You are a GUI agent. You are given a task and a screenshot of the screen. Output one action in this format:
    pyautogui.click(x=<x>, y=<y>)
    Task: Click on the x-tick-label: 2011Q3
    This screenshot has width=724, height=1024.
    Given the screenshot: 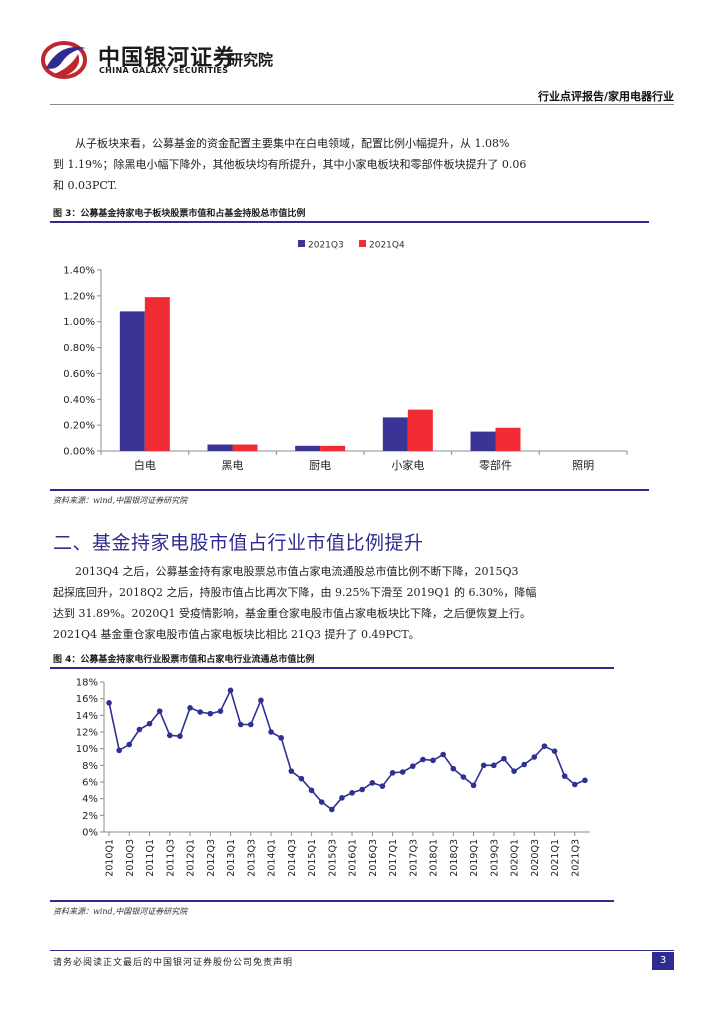 What is the action you would take?
    pyautogui.click(x=170, y=858)
    